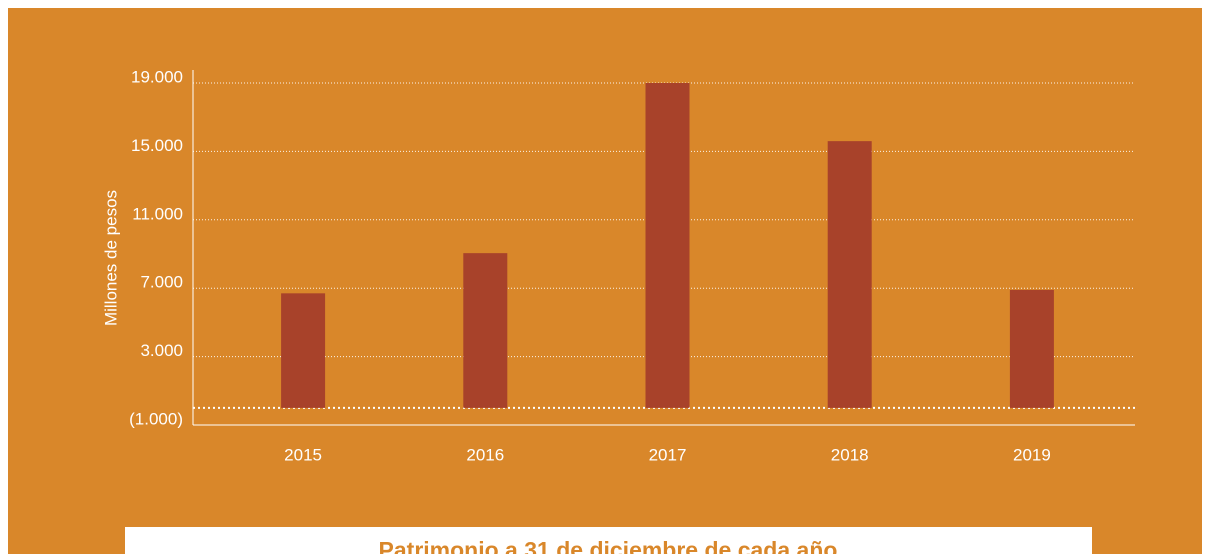 This screenshot has height=554, width=1210. Describe the element at coordinates (668, 454) in the screenshot. I see `x-tick-label: 2017` at that location.